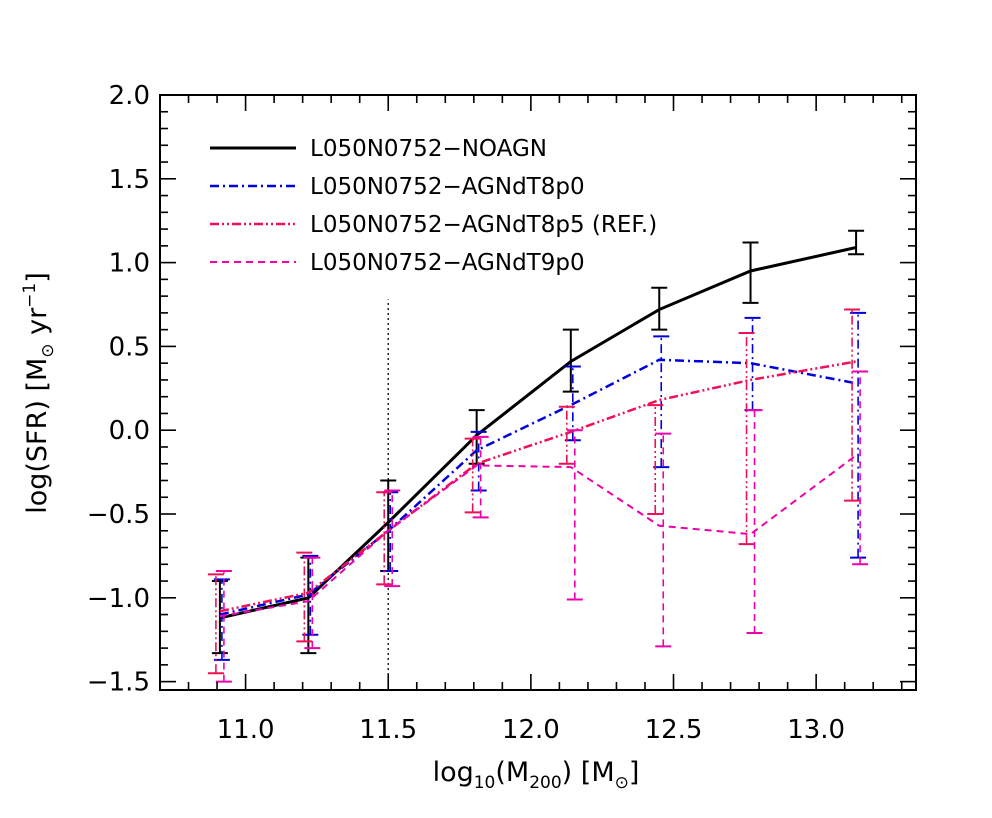 The height and width of the screenshot is (818, 992). Describe the element at coordinates (531, 730) in the screenshot. I see `x-tick-label: 12.0` at that location.